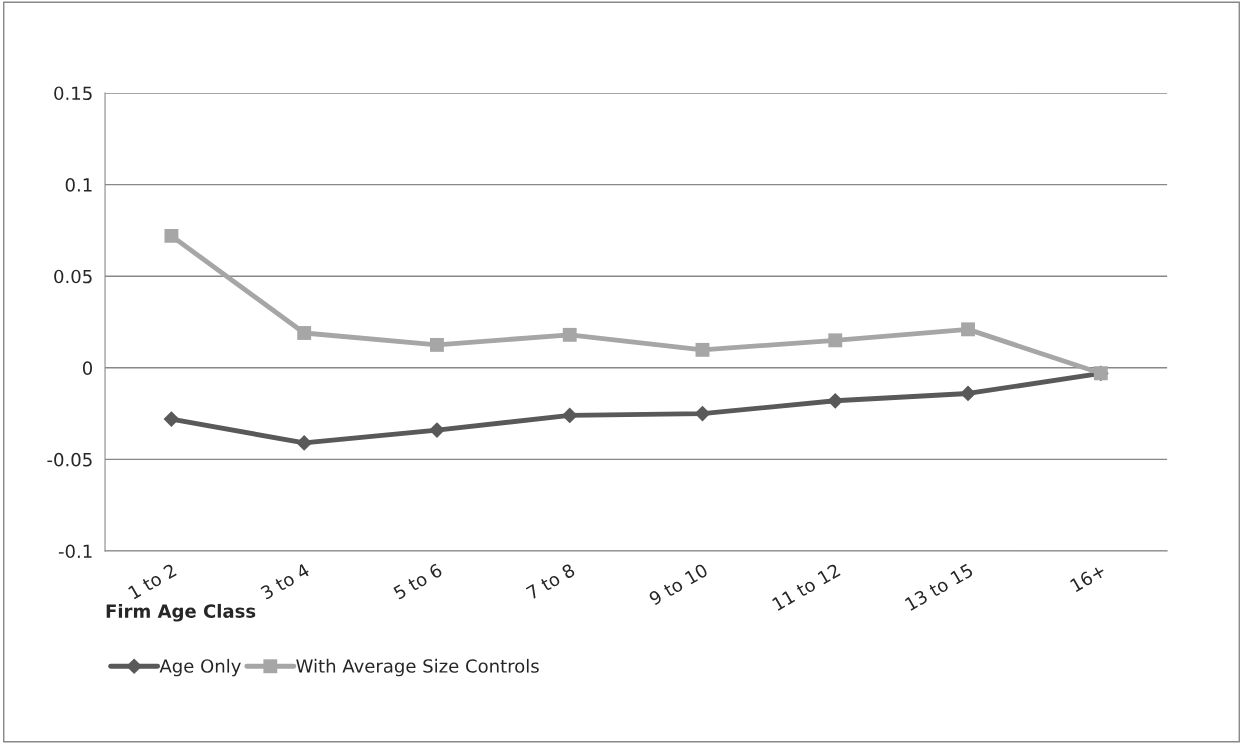 The height and width of the screenshot is (744, 1243). Describe the element at coordinates (285, 581) in the screenshot. I see `x-tick-label: 3 to 4` at that location.